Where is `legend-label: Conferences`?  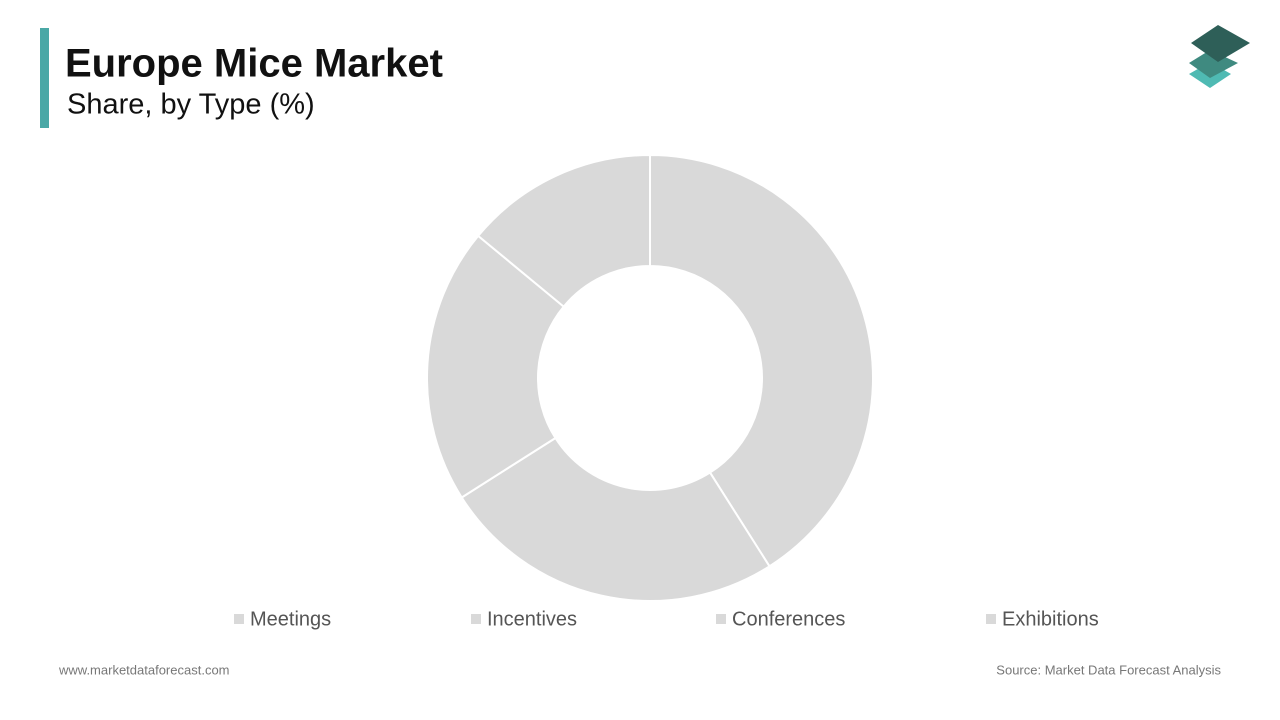
legend-label: Conferences is located at coordinates (788, 619).